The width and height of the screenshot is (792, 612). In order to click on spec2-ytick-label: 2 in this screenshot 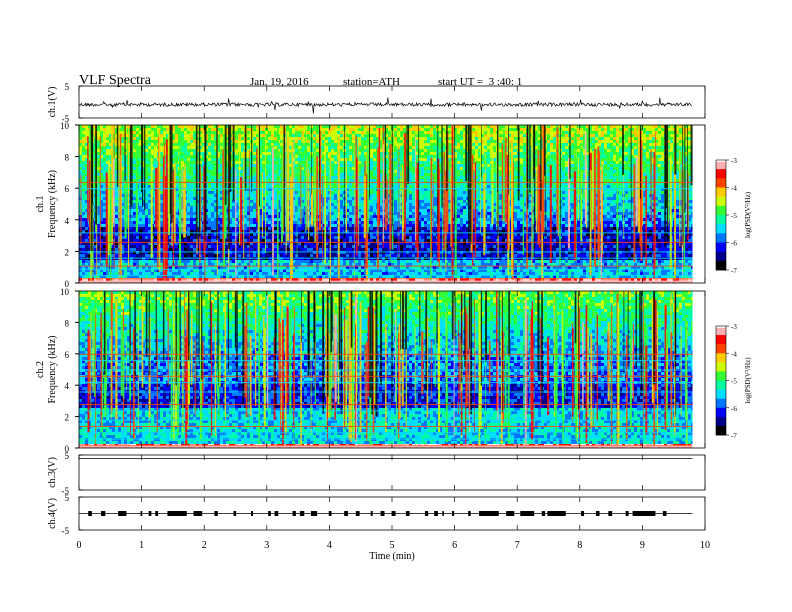, I will do `click(67, 418)`.